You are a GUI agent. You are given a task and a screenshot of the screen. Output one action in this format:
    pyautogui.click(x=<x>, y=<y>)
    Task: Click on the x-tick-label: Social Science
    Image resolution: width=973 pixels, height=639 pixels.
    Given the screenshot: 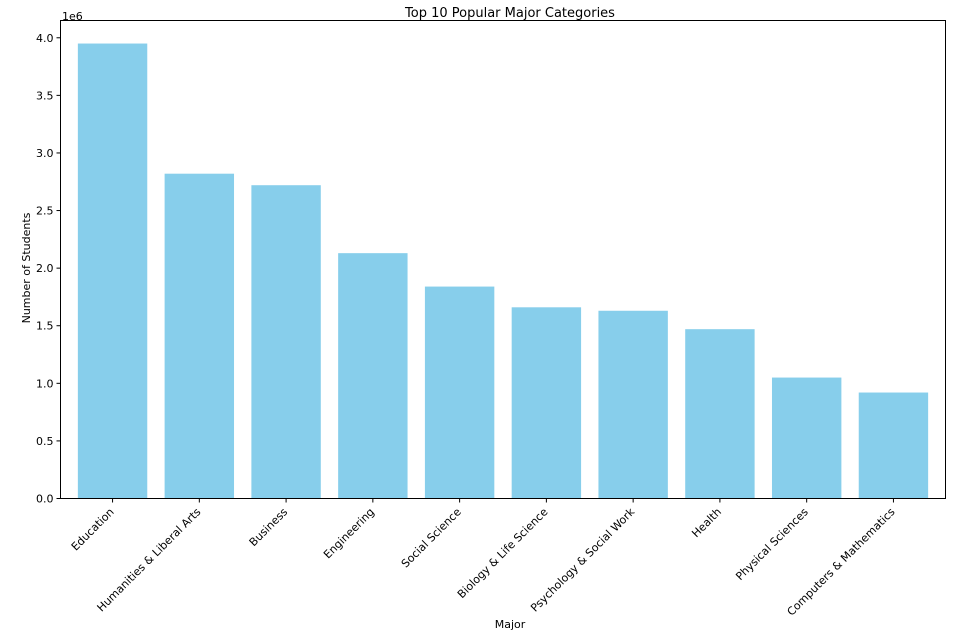 What is the action you would take?
    pyautogui.click(x=431, y=537)
    